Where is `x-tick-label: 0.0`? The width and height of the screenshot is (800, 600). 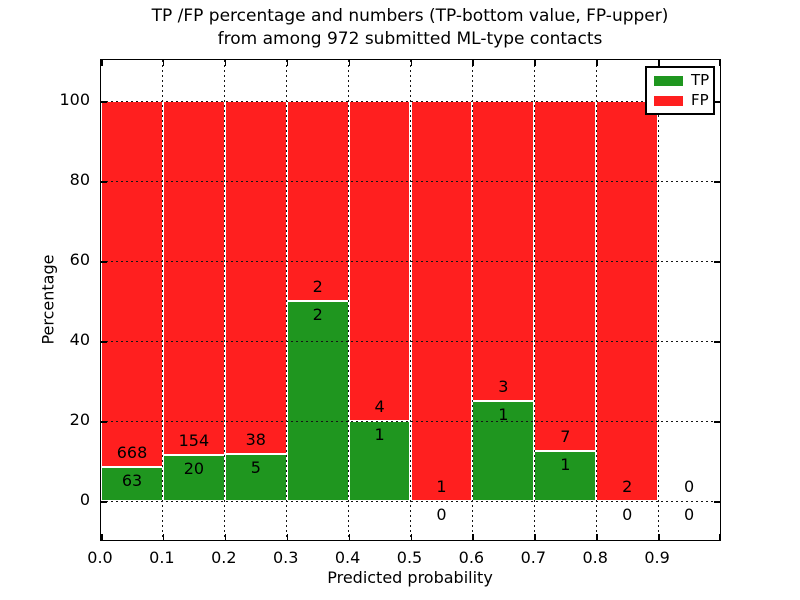
x-tick-label: 0.0 is located at coordinates (100, 557).